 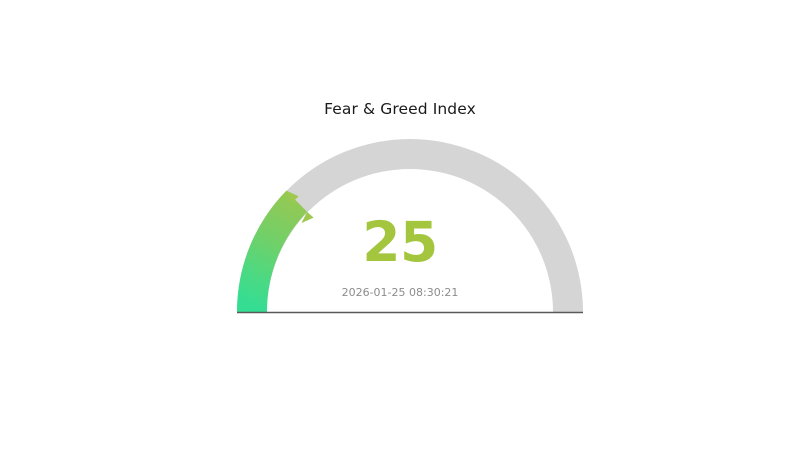 What do you see at coordinates (400, 292) in the screenshot?
I see `gauge-timestamp-text: 2026-01-25 08:30:21` at bounding box center [400, 292].